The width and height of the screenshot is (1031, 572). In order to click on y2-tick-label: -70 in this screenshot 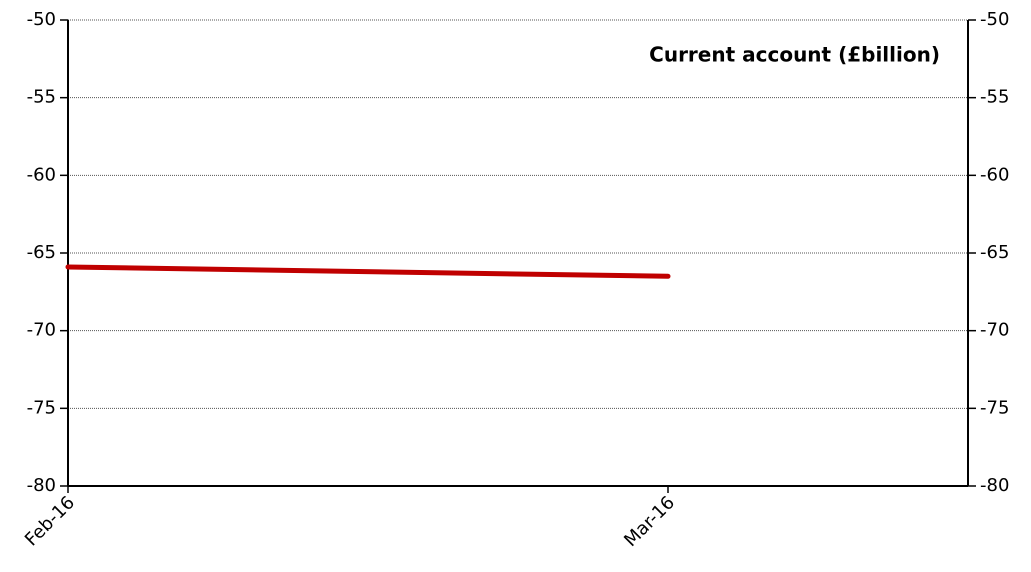, I will do `click(994, 330)`.